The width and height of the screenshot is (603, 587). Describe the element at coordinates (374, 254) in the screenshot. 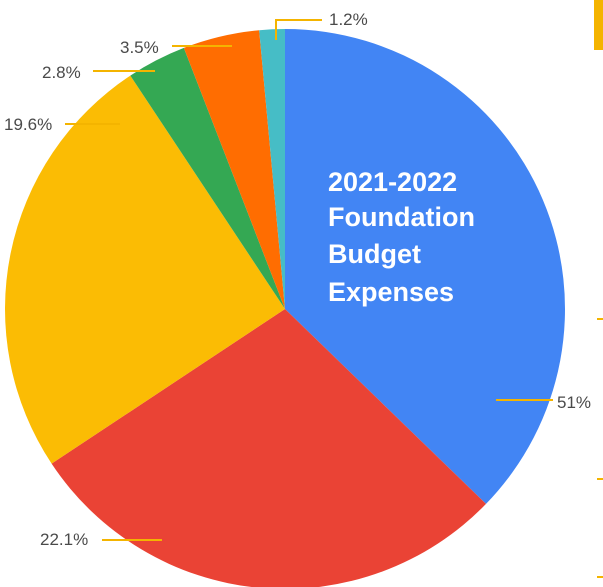

I see `title-line-3: Budget` at that location.